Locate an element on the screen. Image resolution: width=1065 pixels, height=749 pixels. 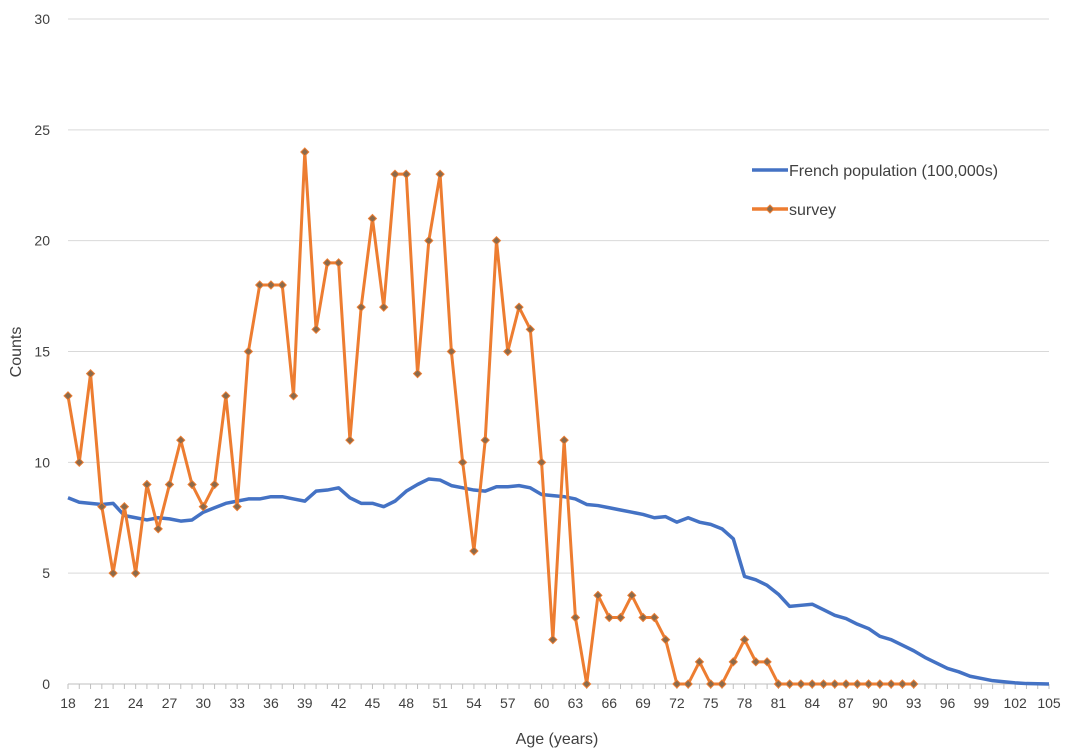
x-tick-label: 72 is located at coordinates (677, 703).